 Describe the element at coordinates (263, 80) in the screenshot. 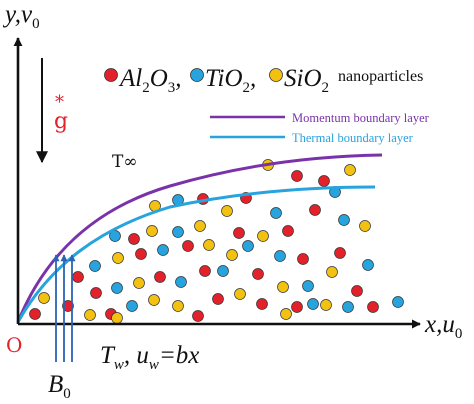

I see `nanoparticle-legend: Al2O3, TiO2, SiO2 nanoparticles` at that location.